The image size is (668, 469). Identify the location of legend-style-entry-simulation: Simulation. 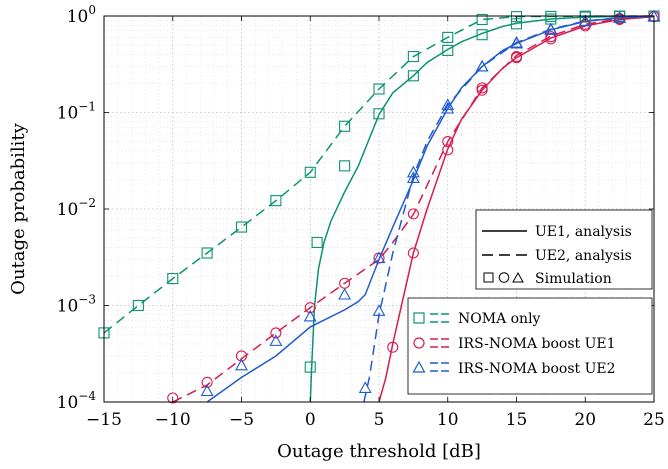
(573, 279).